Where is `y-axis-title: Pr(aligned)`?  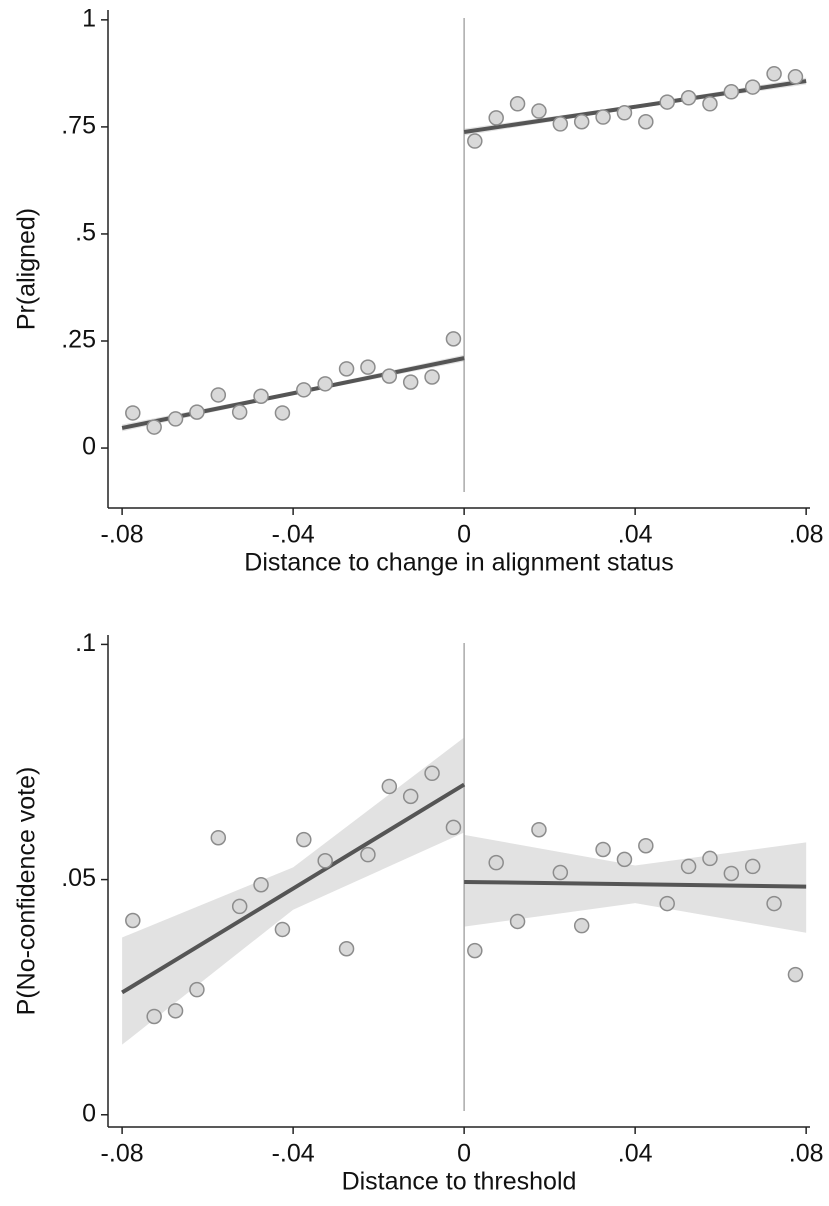
y-axis-title: Pr(aligned) is located at coordinates (27, 269).